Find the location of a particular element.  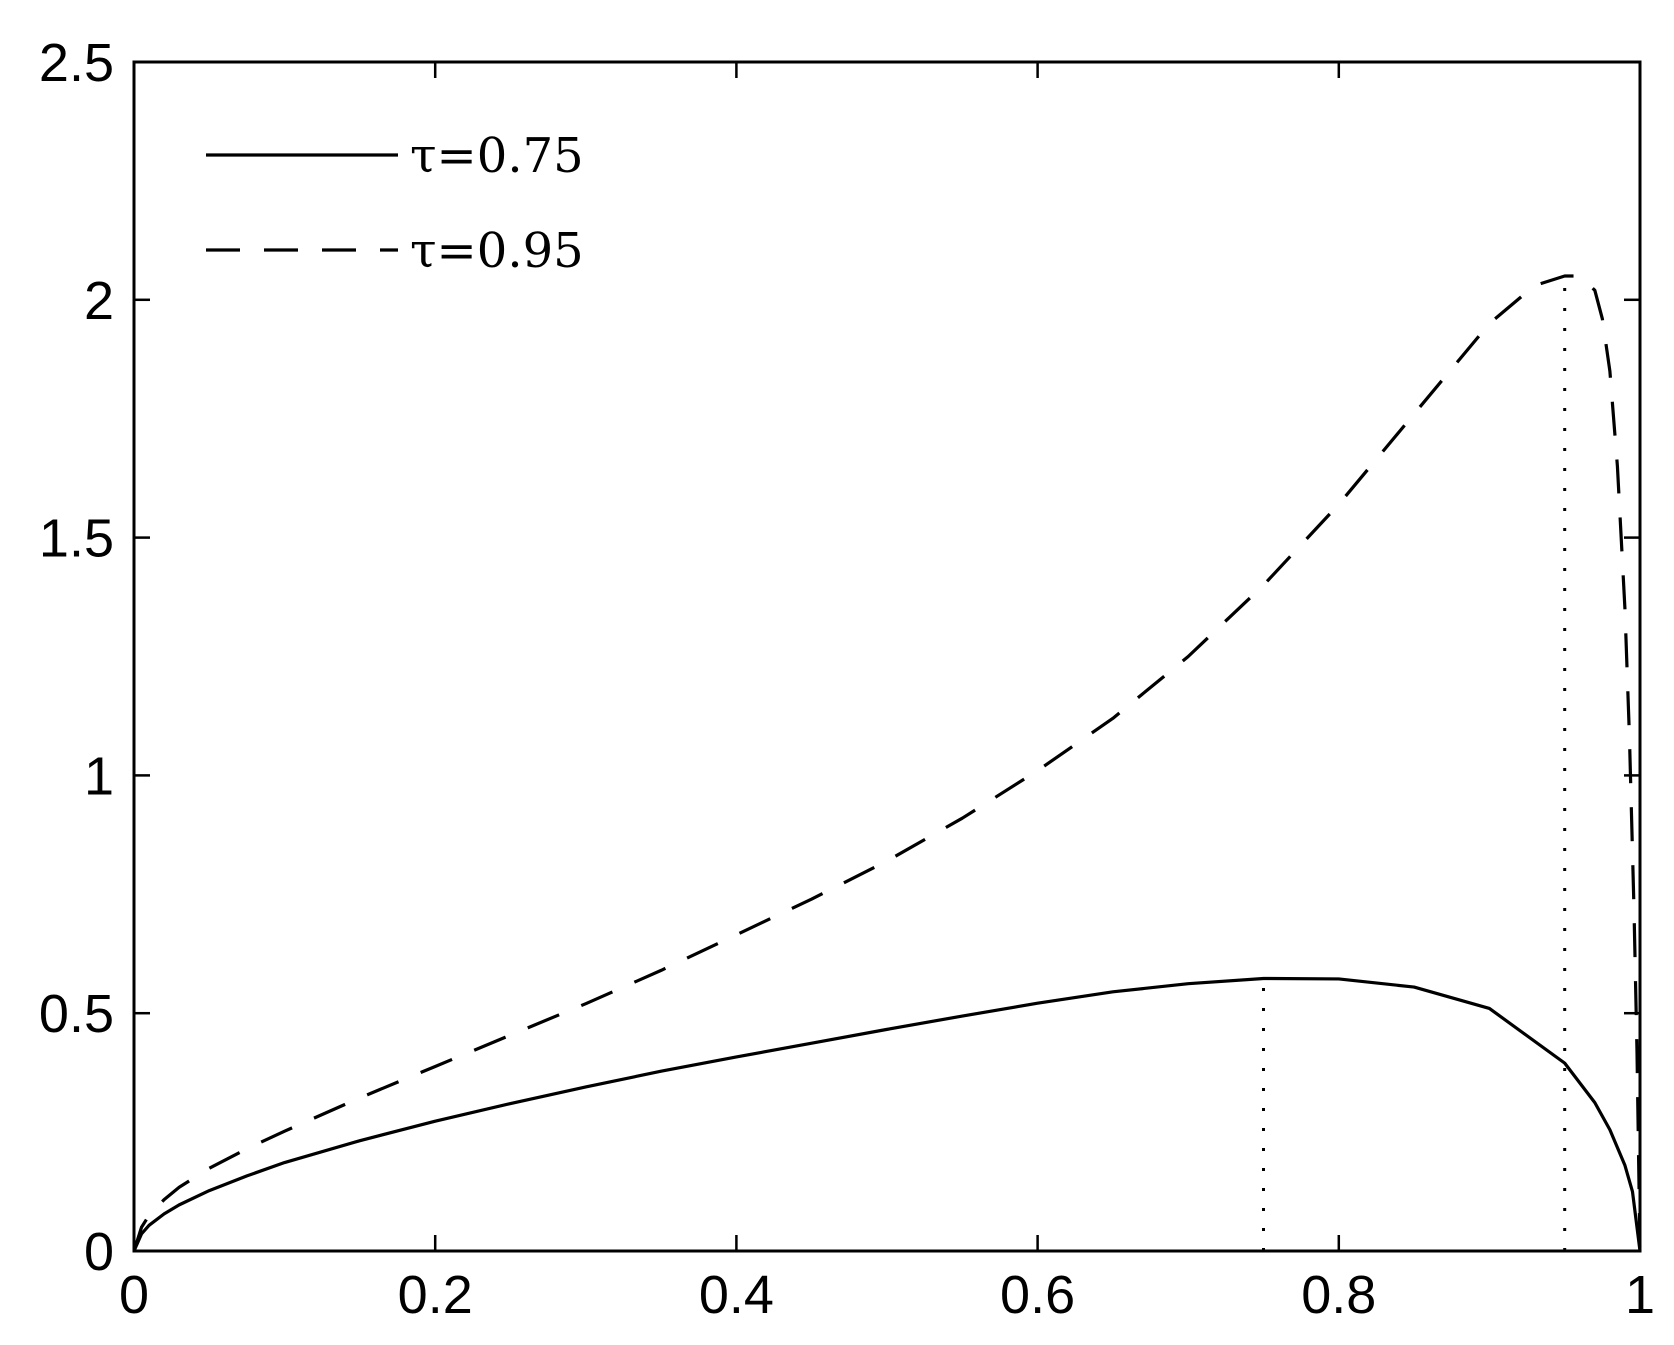

y-tick-label: 1 is located at coordinates (99, 776).